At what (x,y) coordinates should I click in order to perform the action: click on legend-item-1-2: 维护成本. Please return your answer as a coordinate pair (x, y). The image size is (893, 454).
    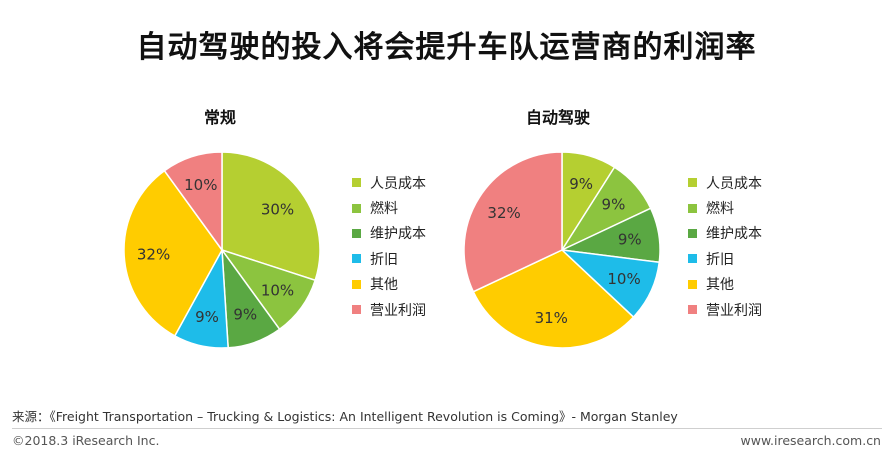
    Looking at the image, I should click on (725, 233).